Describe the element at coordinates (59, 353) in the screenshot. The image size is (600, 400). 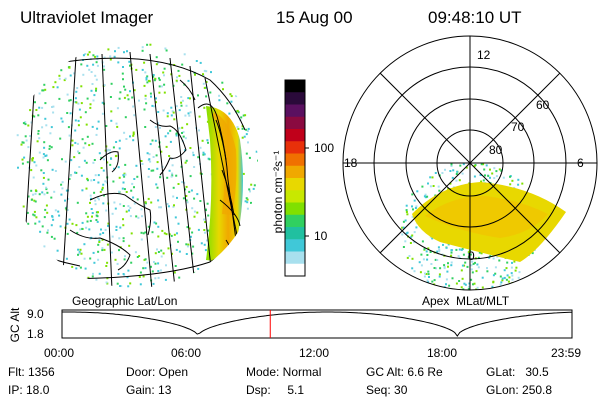
I see `time-tick-0000: 00:00` at that location.